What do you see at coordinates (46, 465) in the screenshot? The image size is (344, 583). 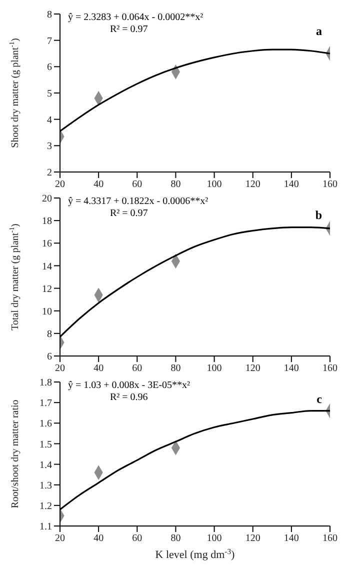 I see `y-tick-label: 1.4` at bounding box center [46, 465].